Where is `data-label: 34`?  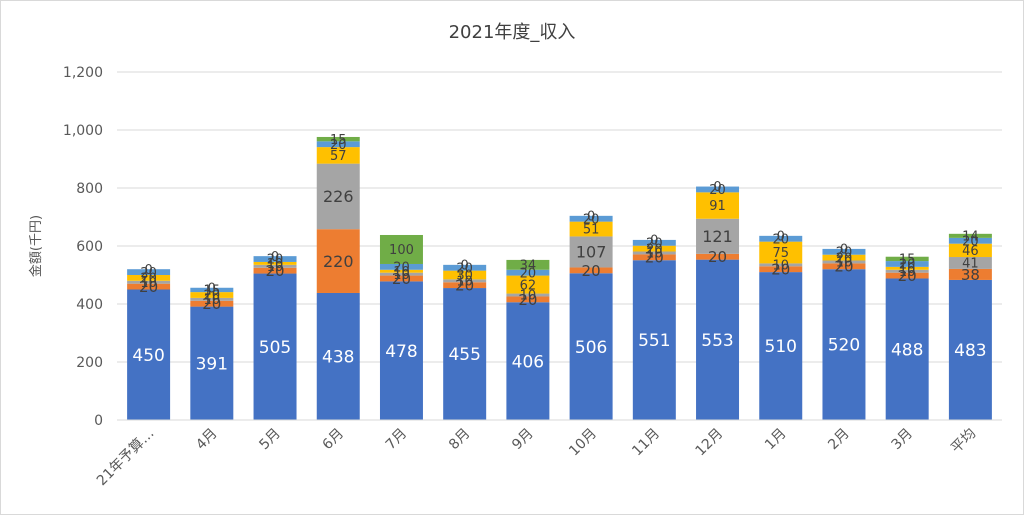 data-label: 34 is located at coordinates (528, 266).